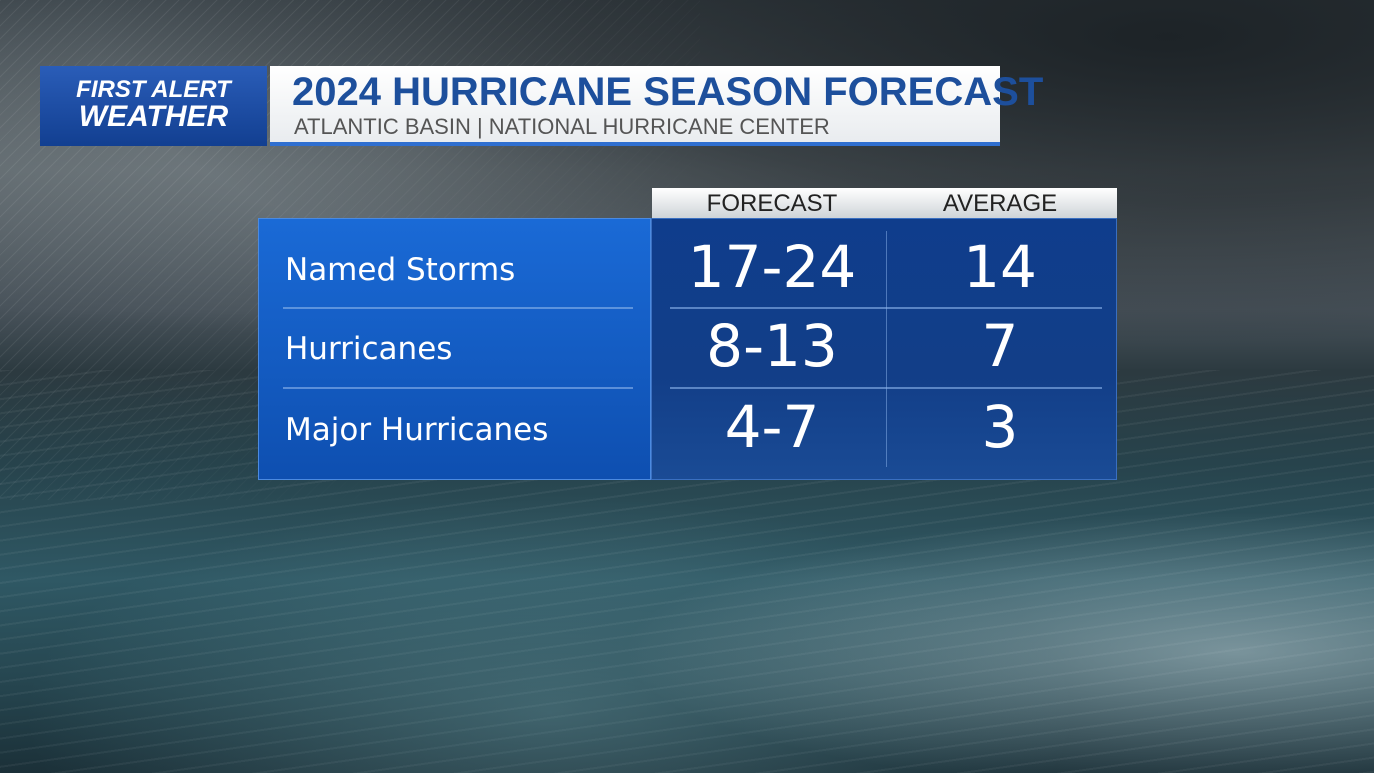  Describe the element at coordinates (369, 349) in the screenshot. I see `row-label: Hurricanes` at that location.